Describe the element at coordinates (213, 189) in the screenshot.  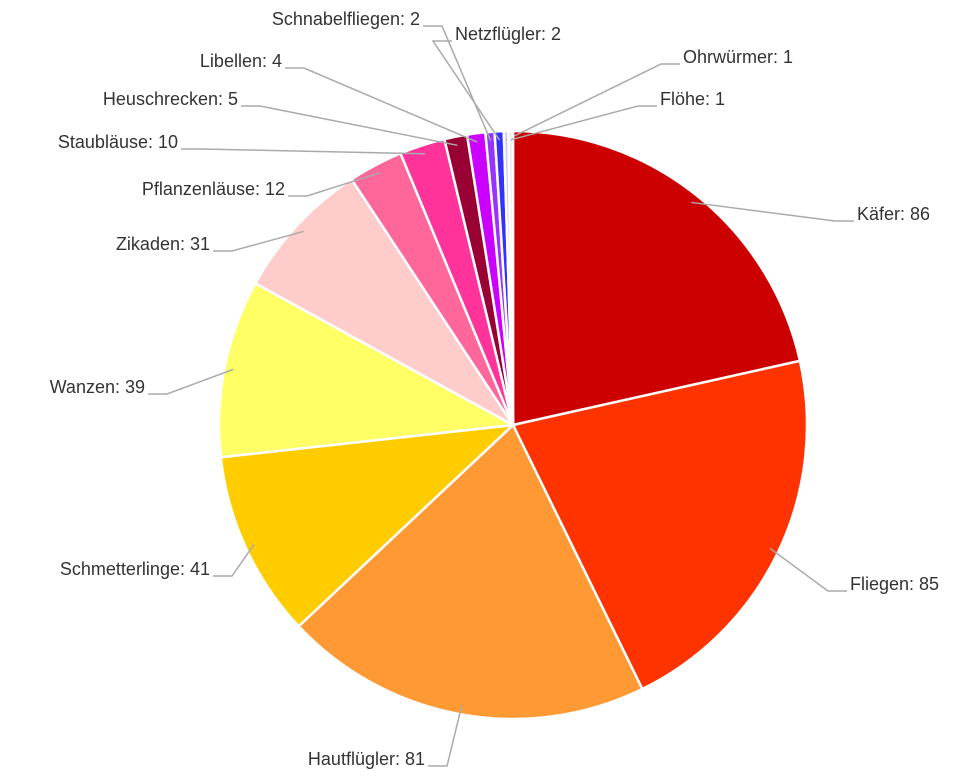
I see `slice-label: Pflanzenläuse: 12` at that location.